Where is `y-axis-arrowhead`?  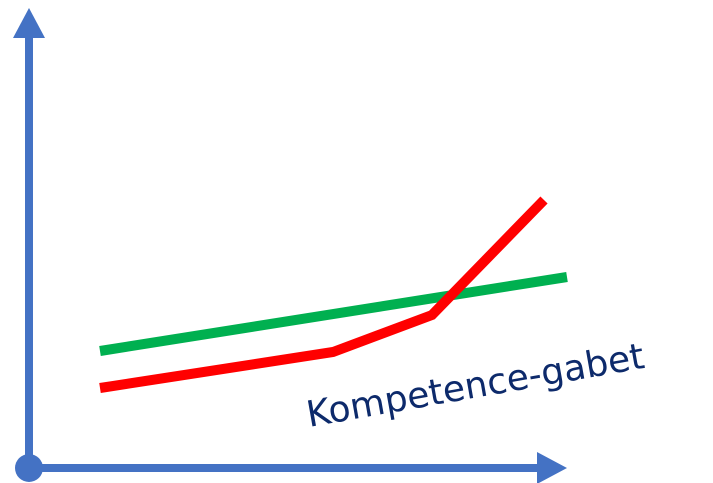
y-axis-arrowhead is located at coordinates (29, 23).